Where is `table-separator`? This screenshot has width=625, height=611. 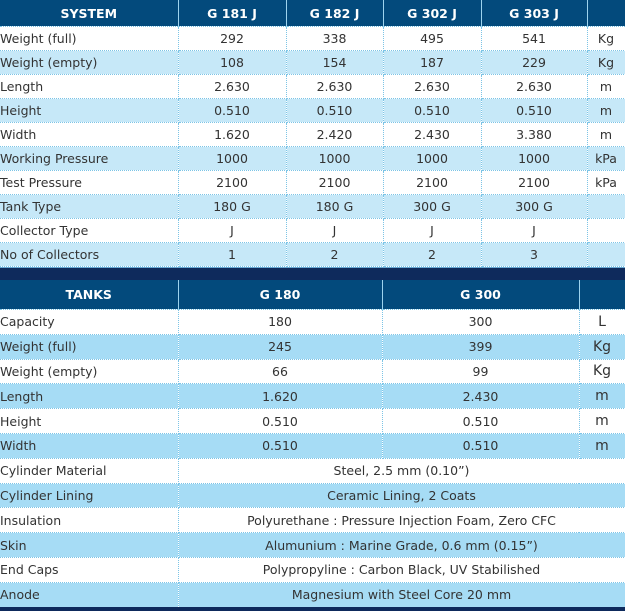 table-separator is located at coordinates (312, 273).